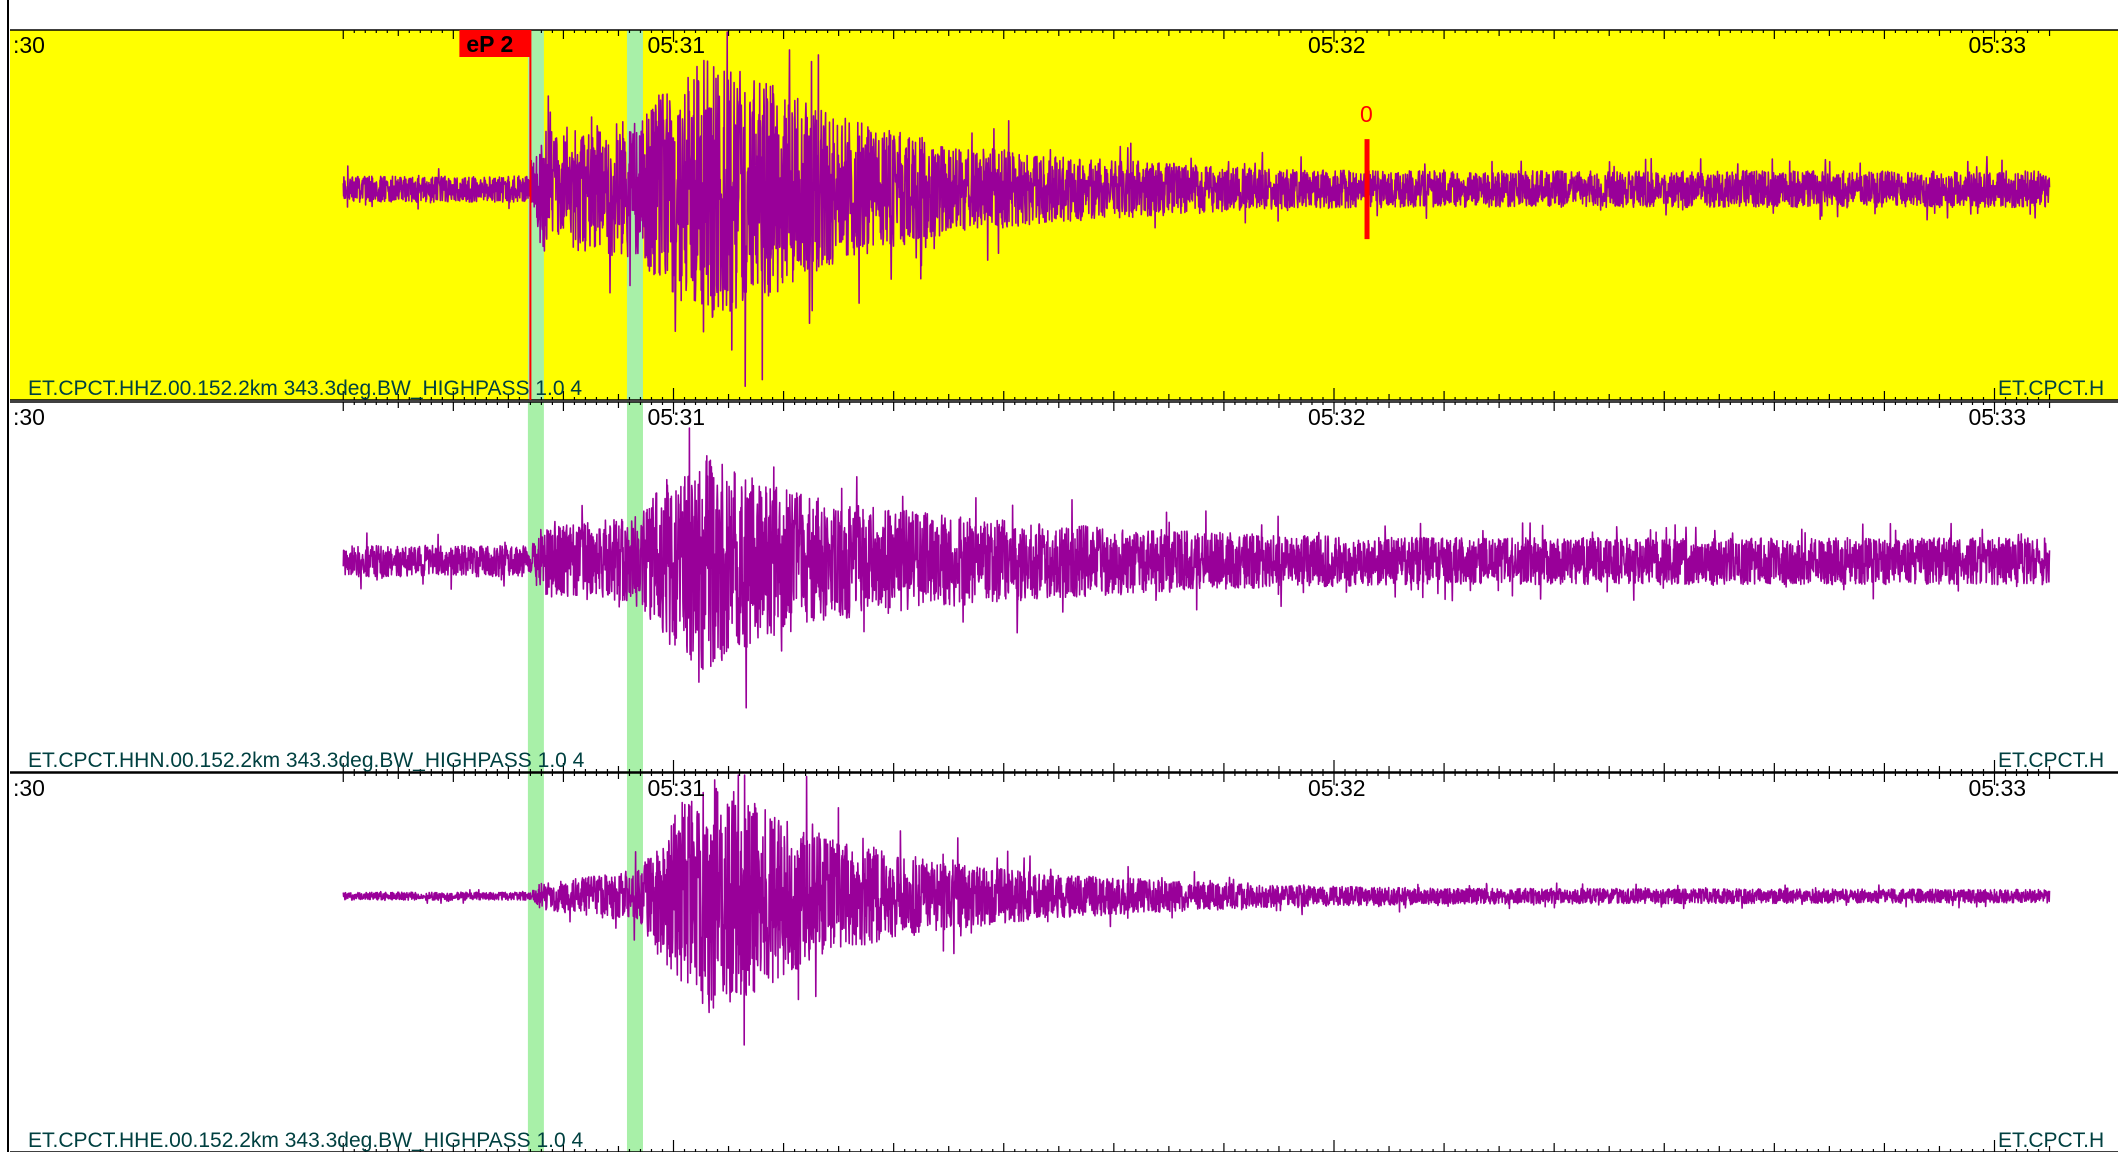 Image resolution: width=2118 pixels, height=1157 pixels. I want to click on phase-pick-label: eP 2, so click(489, 44).